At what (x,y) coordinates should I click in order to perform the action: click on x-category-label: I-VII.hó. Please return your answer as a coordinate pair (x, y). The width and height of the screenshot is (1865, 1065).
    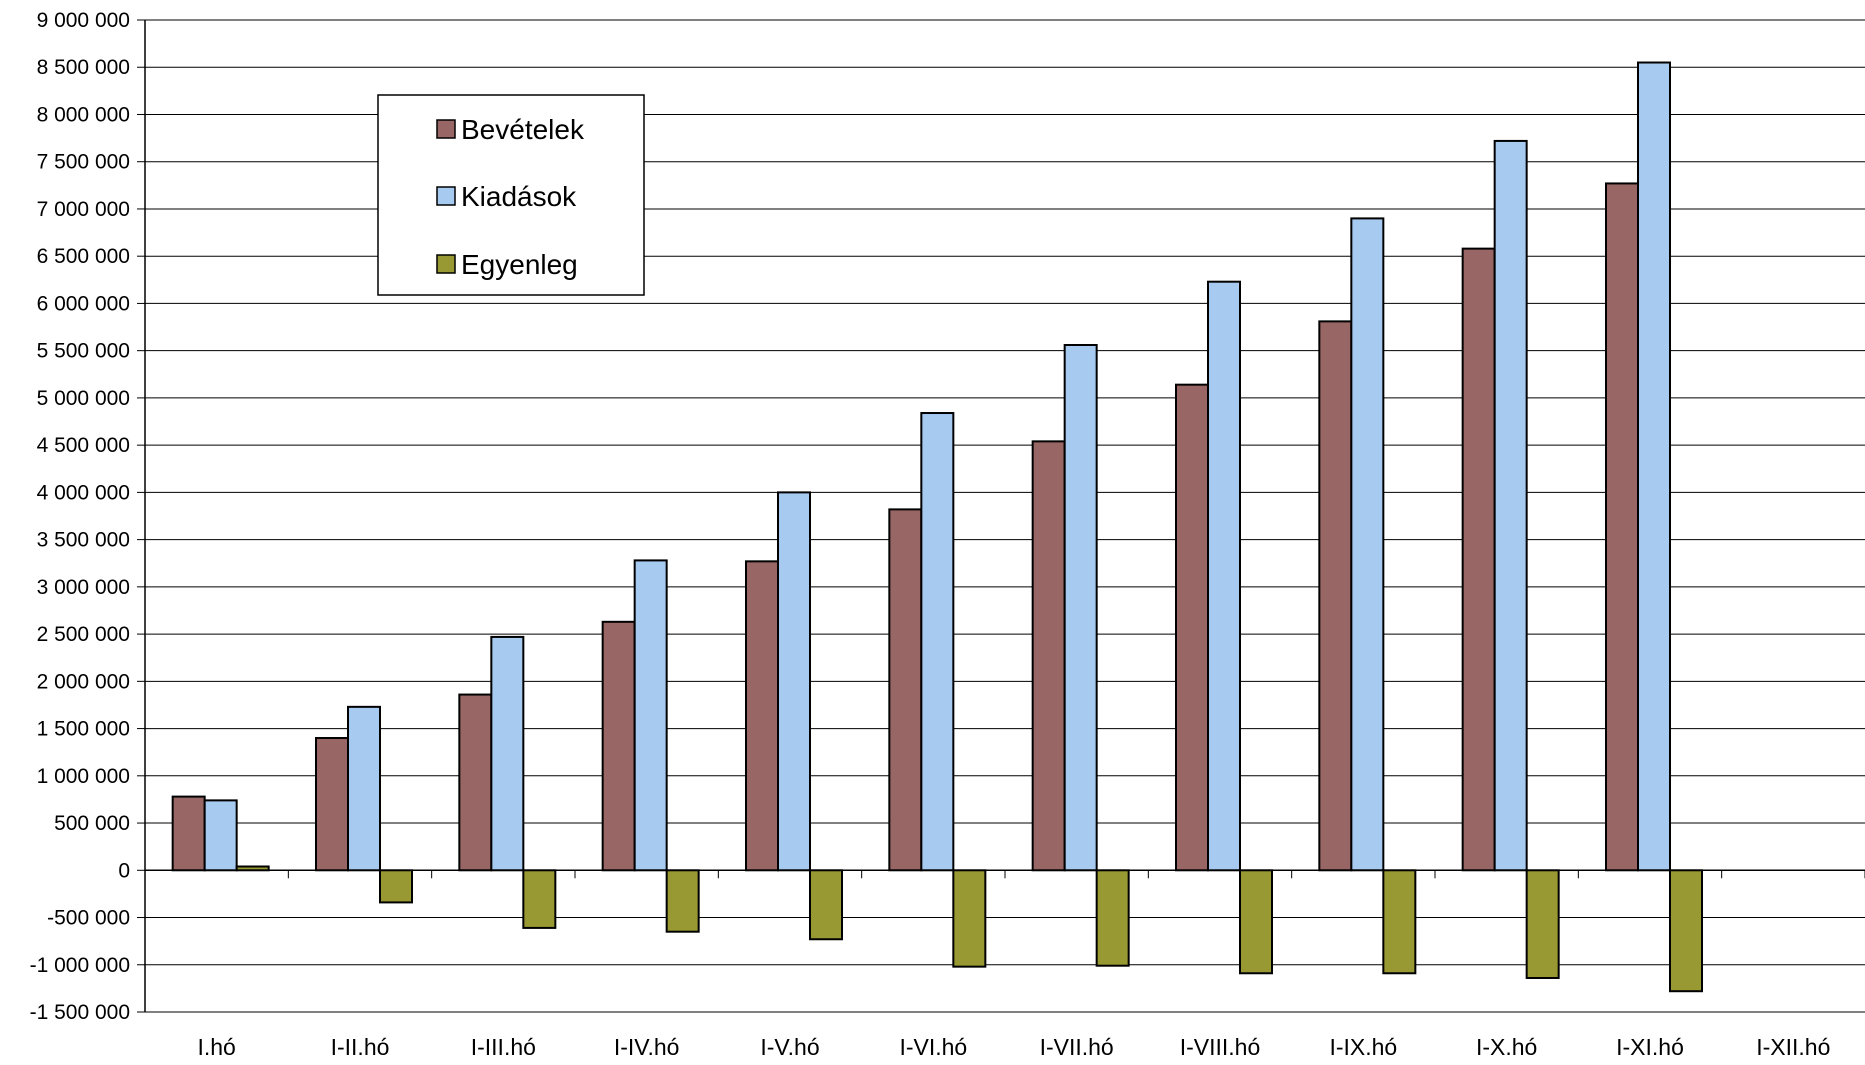
    Looking at the image, I should click on (1077, 1047).